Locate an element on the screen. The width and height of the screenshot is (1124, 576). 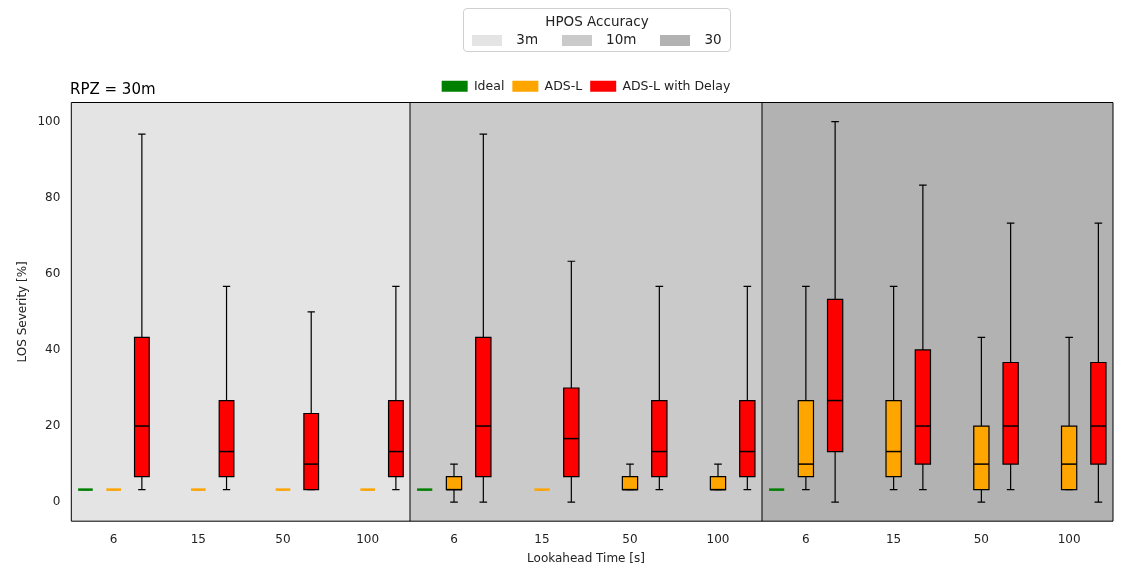
legend-label: Ideal is located at coordinates (489, 85).